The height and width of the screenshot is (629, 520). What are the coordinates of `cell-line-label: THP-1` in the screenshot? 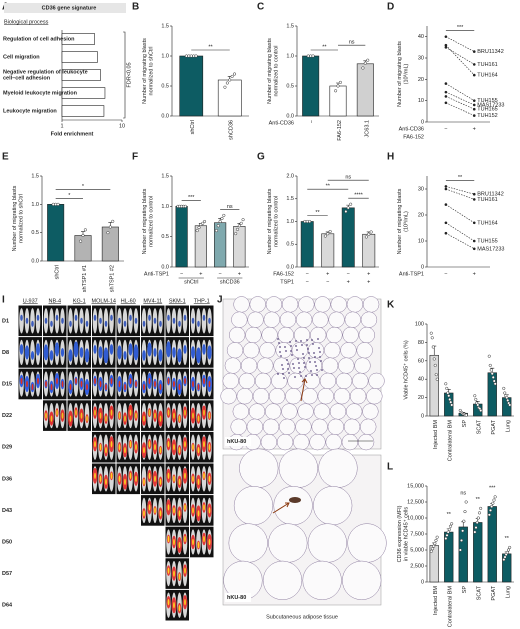 It's located at (202, 301).